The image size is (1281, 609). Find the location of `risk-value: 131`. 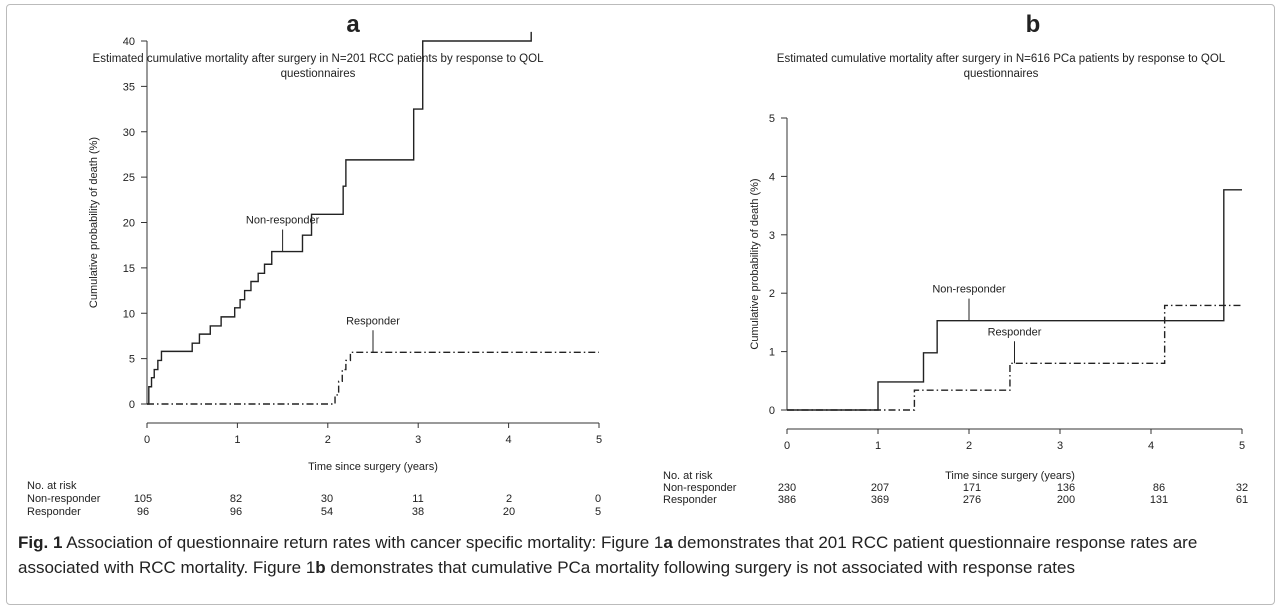

risk-value: 131 is located at coordinates (1159, 500).